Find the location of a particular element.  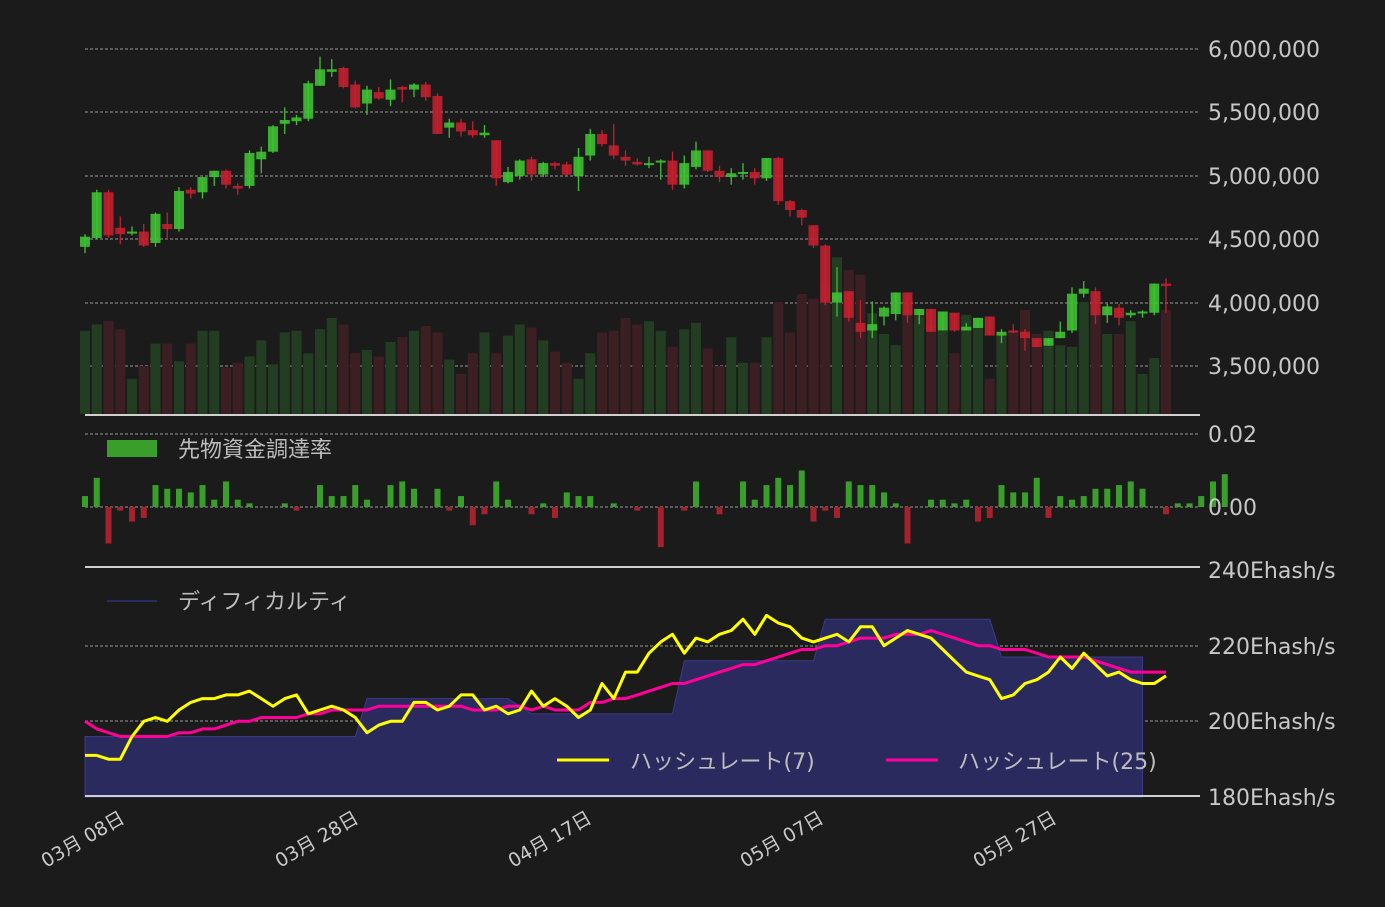

hashrate-tick-label: 200Ehash/s is located at coordinates (1272, 722).